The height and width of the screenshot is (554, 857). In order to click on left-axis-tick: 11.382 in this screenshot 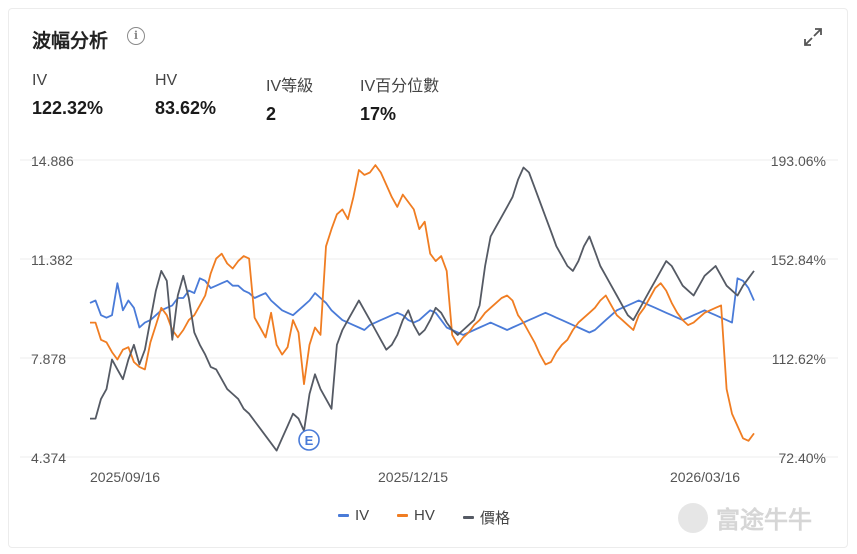, I will do `click(52, 260)`.